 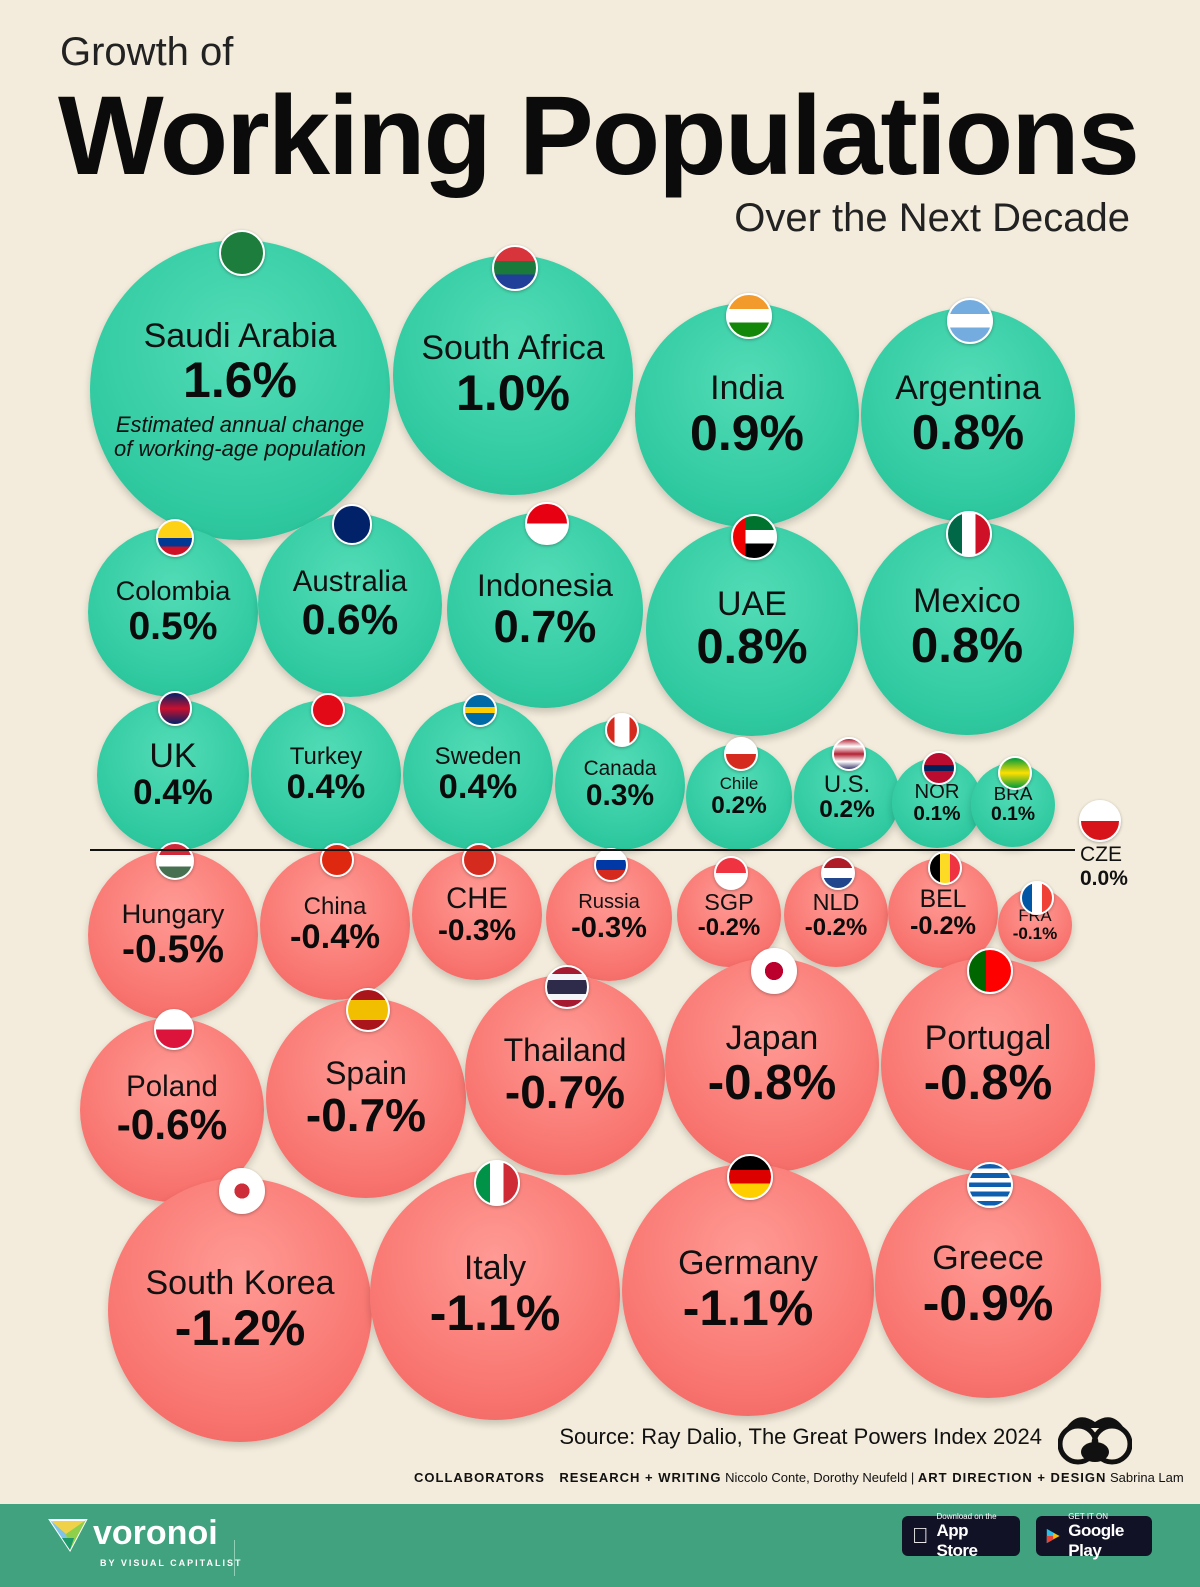 What do you see at coordinates (620, 796) in the screenshot?
I see `bubble-value: 0.3%` at bounding box center [620, 796].